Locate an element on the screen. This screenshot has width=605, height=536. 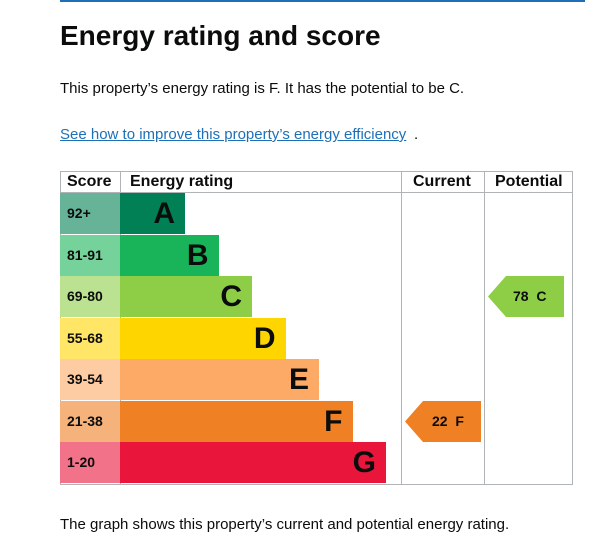
band-letter: E is located at coordinates (298, 379).